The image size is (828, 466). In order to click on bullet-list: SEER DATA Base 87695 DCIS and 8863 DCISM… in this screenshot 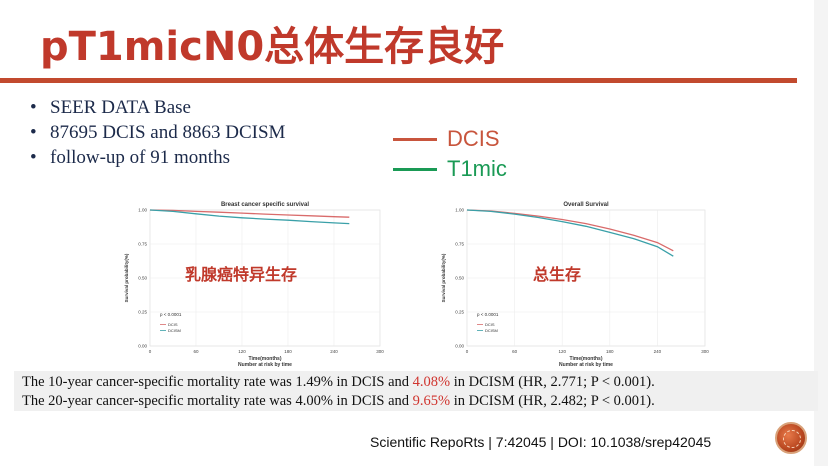, I will do `click(157, 132)`.